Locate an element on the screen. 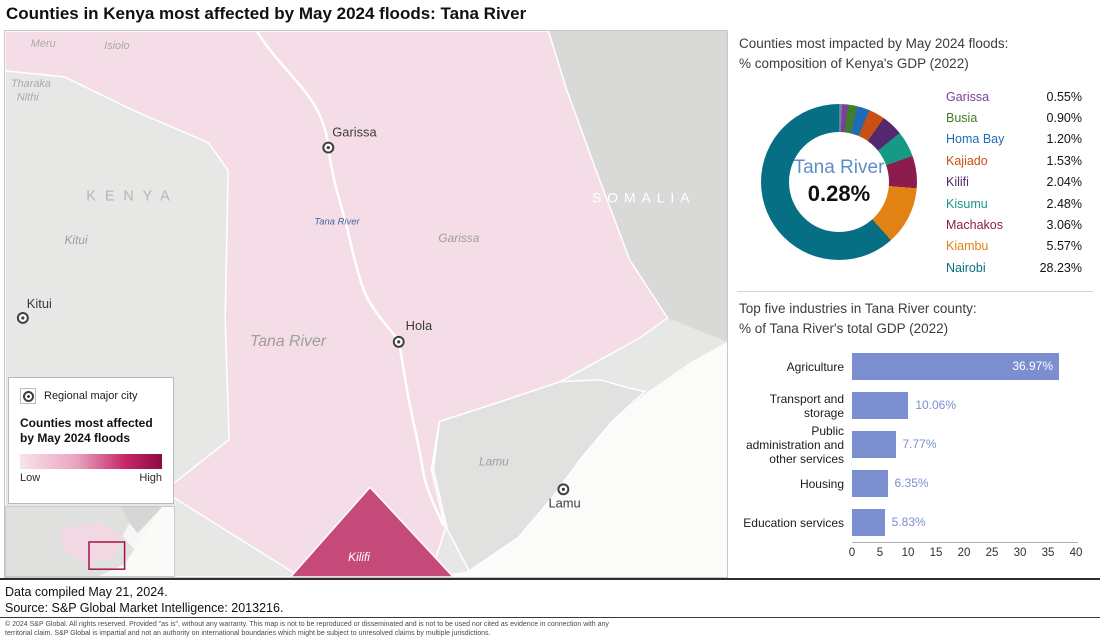 Image resolution: width=1100 pixels, height=642 pixels. donut-legend-item: Kiambu 5.57% is located at coordinates (1014, 246).